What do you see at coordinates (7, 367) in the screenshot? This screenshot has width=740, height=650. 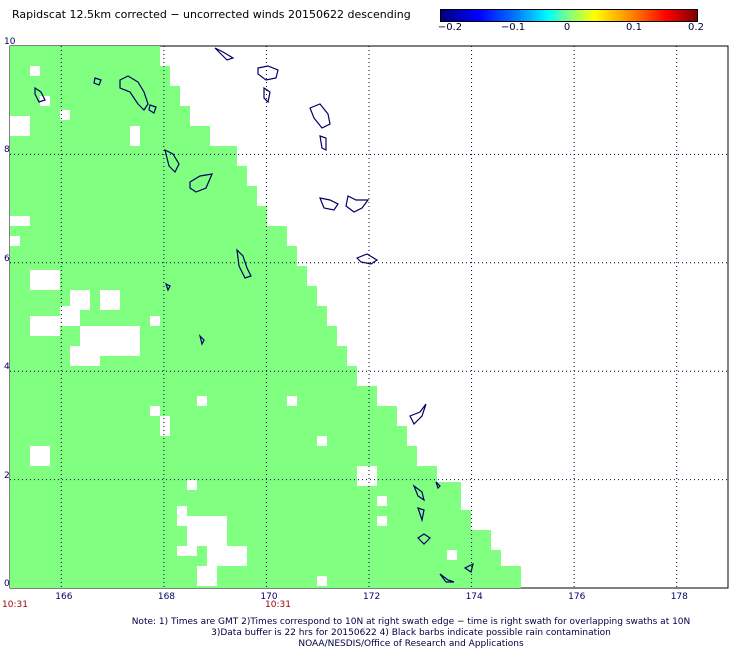 I see `lat-tick-4: 4` at bounding box center [7, 367].